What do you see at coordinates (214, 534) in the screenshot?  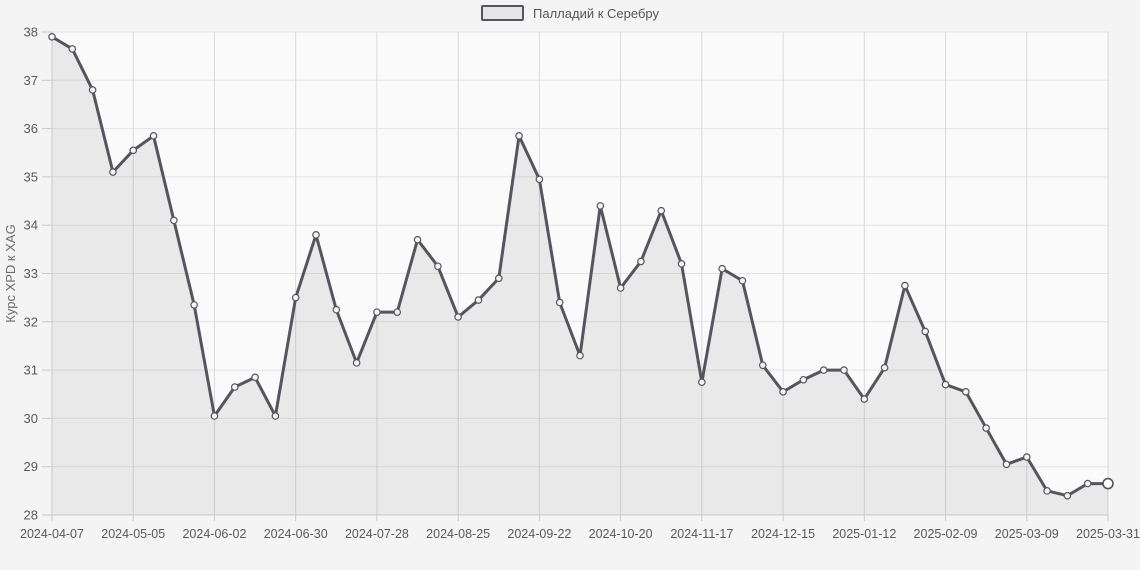 I see `x-tick-label: 2024-06-02` at bounding box center [214, 534].